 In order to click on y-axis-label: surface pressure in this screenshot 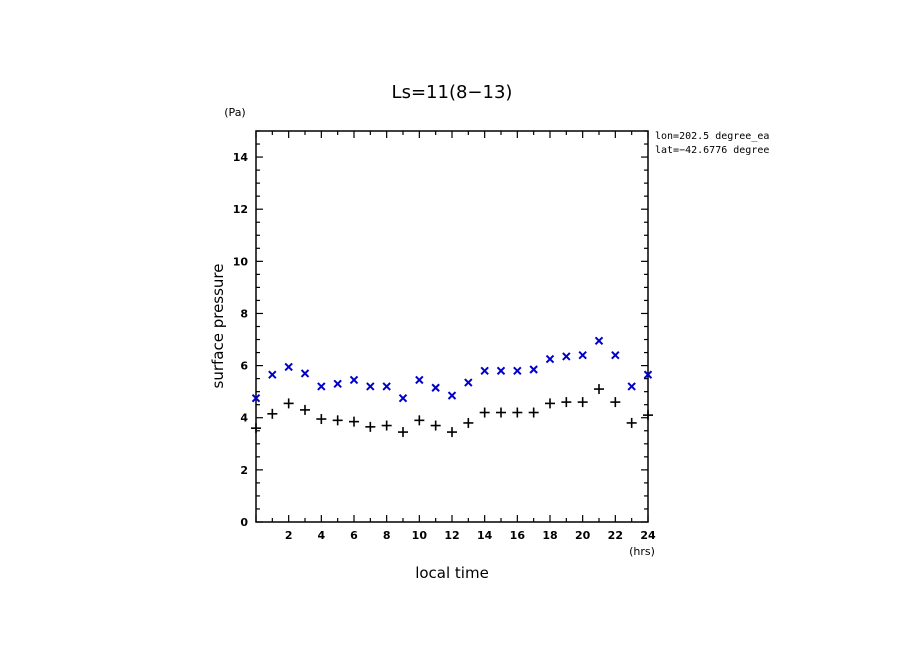, I will do `click(218, 326)`.